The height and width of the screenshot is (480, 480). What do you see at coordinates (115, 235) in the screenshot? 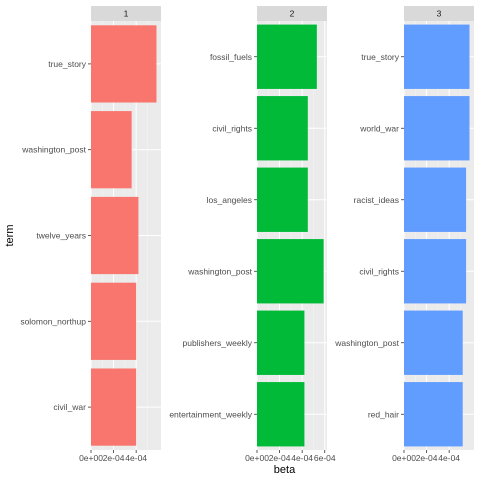
I see `bar-1-twelve_years` at bounding box center [115, 235].